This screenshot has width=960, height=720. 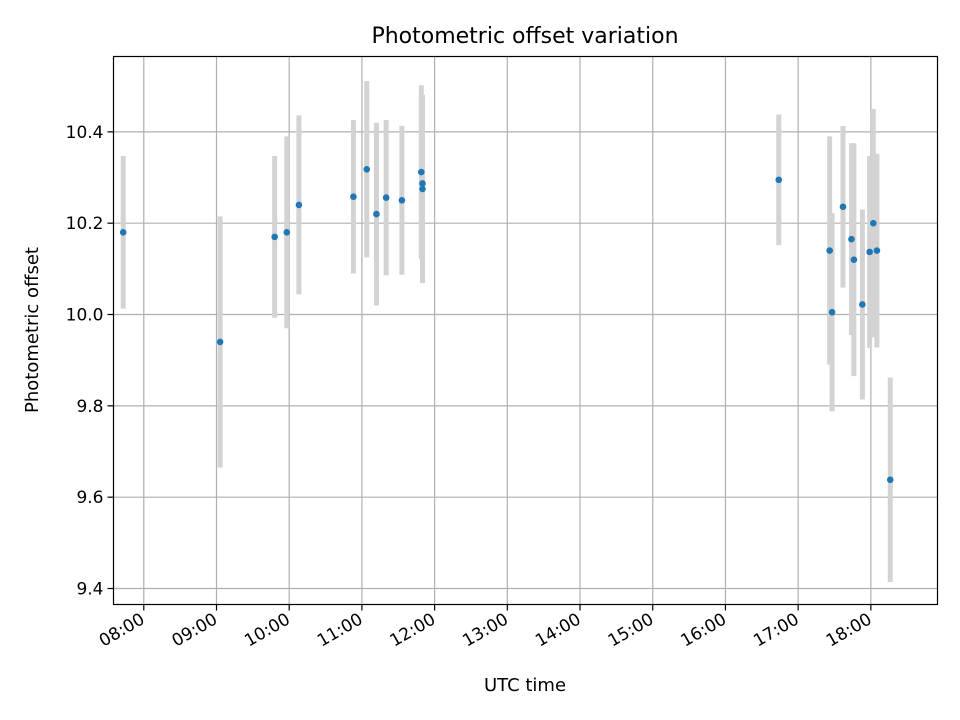 I want to click on x-tick-label: 13:00, so click(x=485, y=631).